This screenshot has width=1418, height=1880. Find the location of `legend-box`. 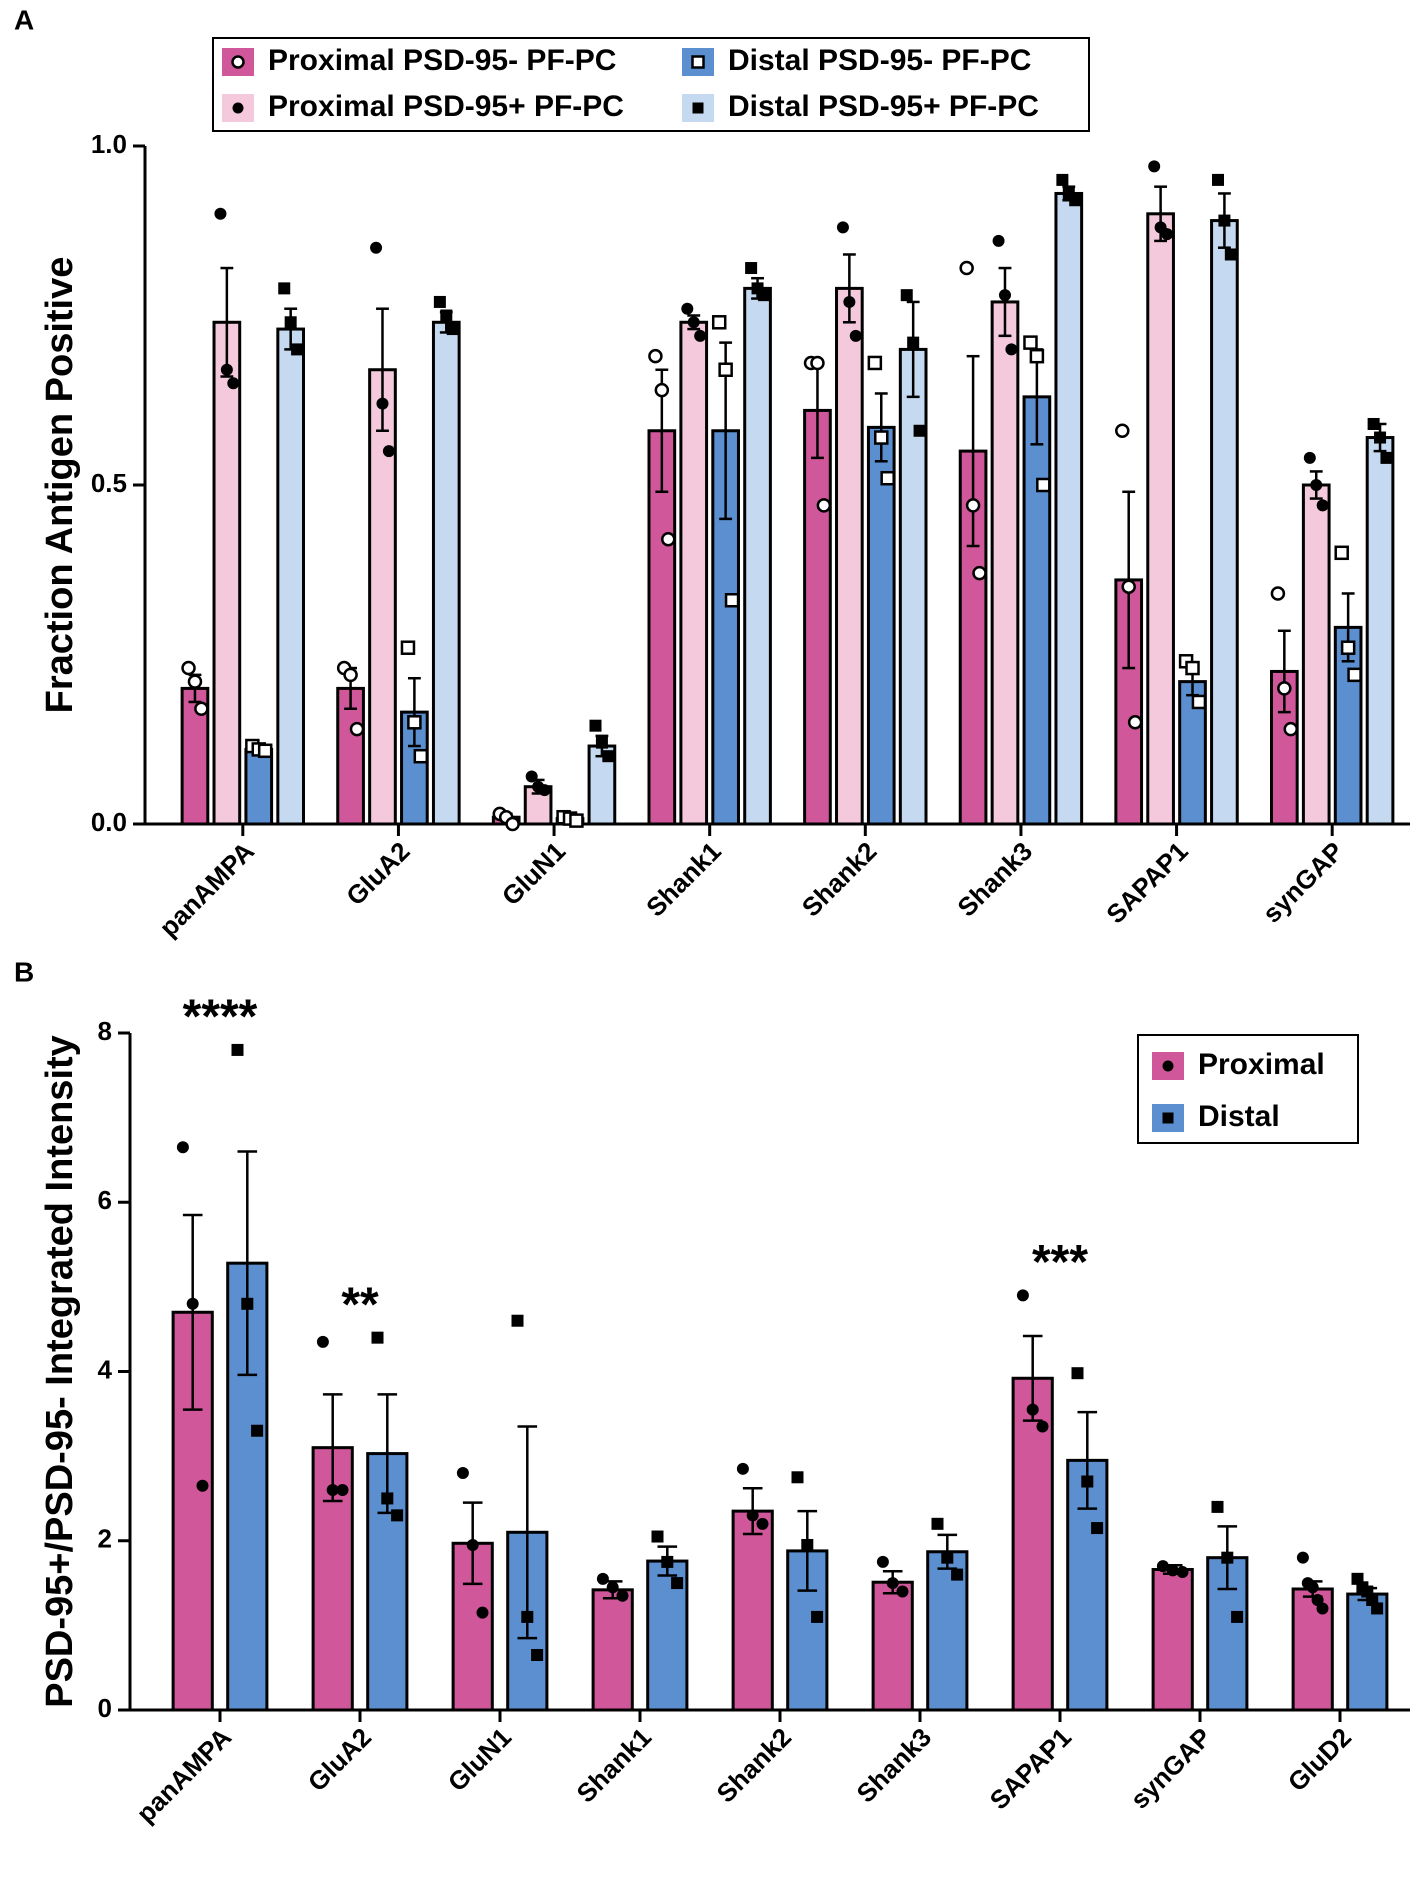

legend-box is located at coordinates (651, 84).